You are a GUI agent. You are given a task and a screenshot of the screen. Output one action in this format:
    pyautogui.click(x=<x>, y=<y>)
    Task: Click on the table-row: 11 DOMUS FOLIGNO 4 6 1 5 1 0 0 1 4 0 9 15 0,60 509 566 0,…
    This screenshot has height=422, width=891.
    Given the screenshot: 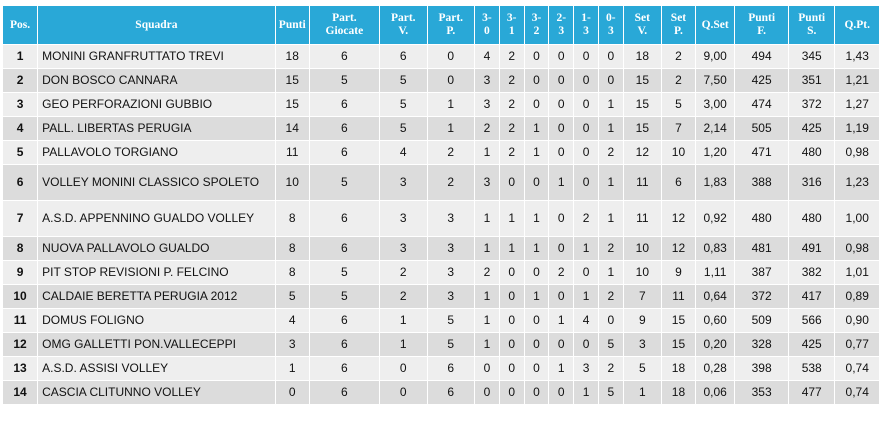 What is the action you would take?
    pyautogui.click(x=441, y=321)
    